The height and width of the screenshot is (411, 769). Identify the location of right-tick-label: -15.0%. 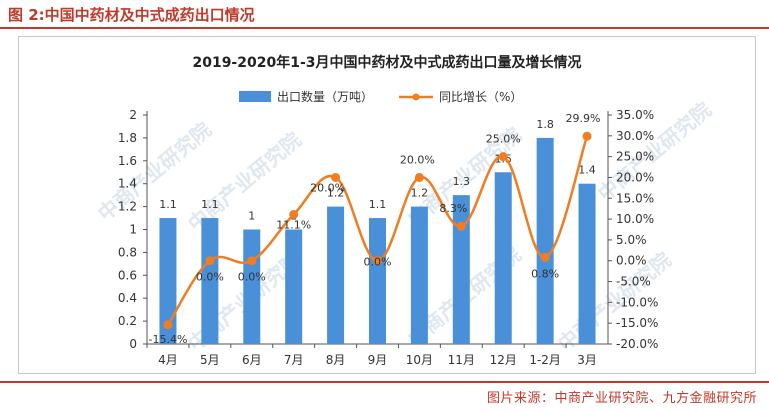
(637, 323).